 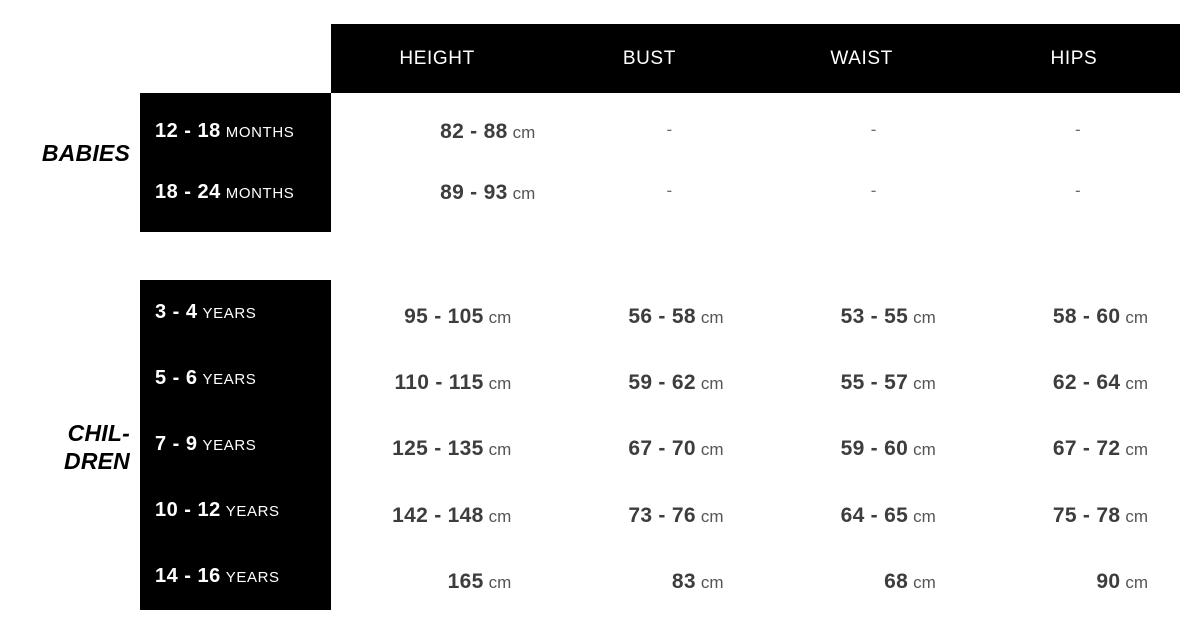 I want to click on age-range-value: 5 - 6, so click(x=176, y=378).